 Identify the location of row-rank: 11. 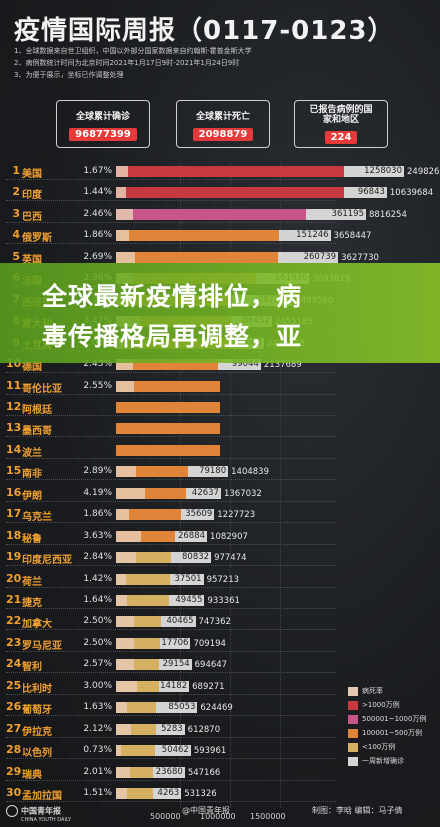
(14, 385).